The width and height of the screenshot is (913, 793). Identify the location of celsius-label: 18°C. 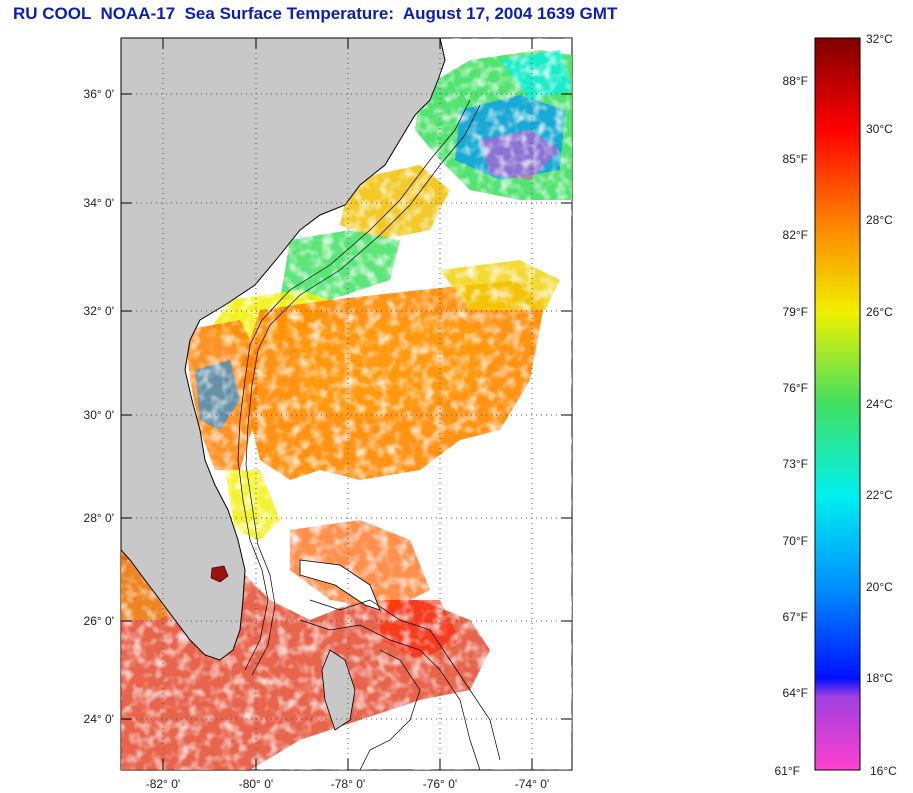
(879, 678).